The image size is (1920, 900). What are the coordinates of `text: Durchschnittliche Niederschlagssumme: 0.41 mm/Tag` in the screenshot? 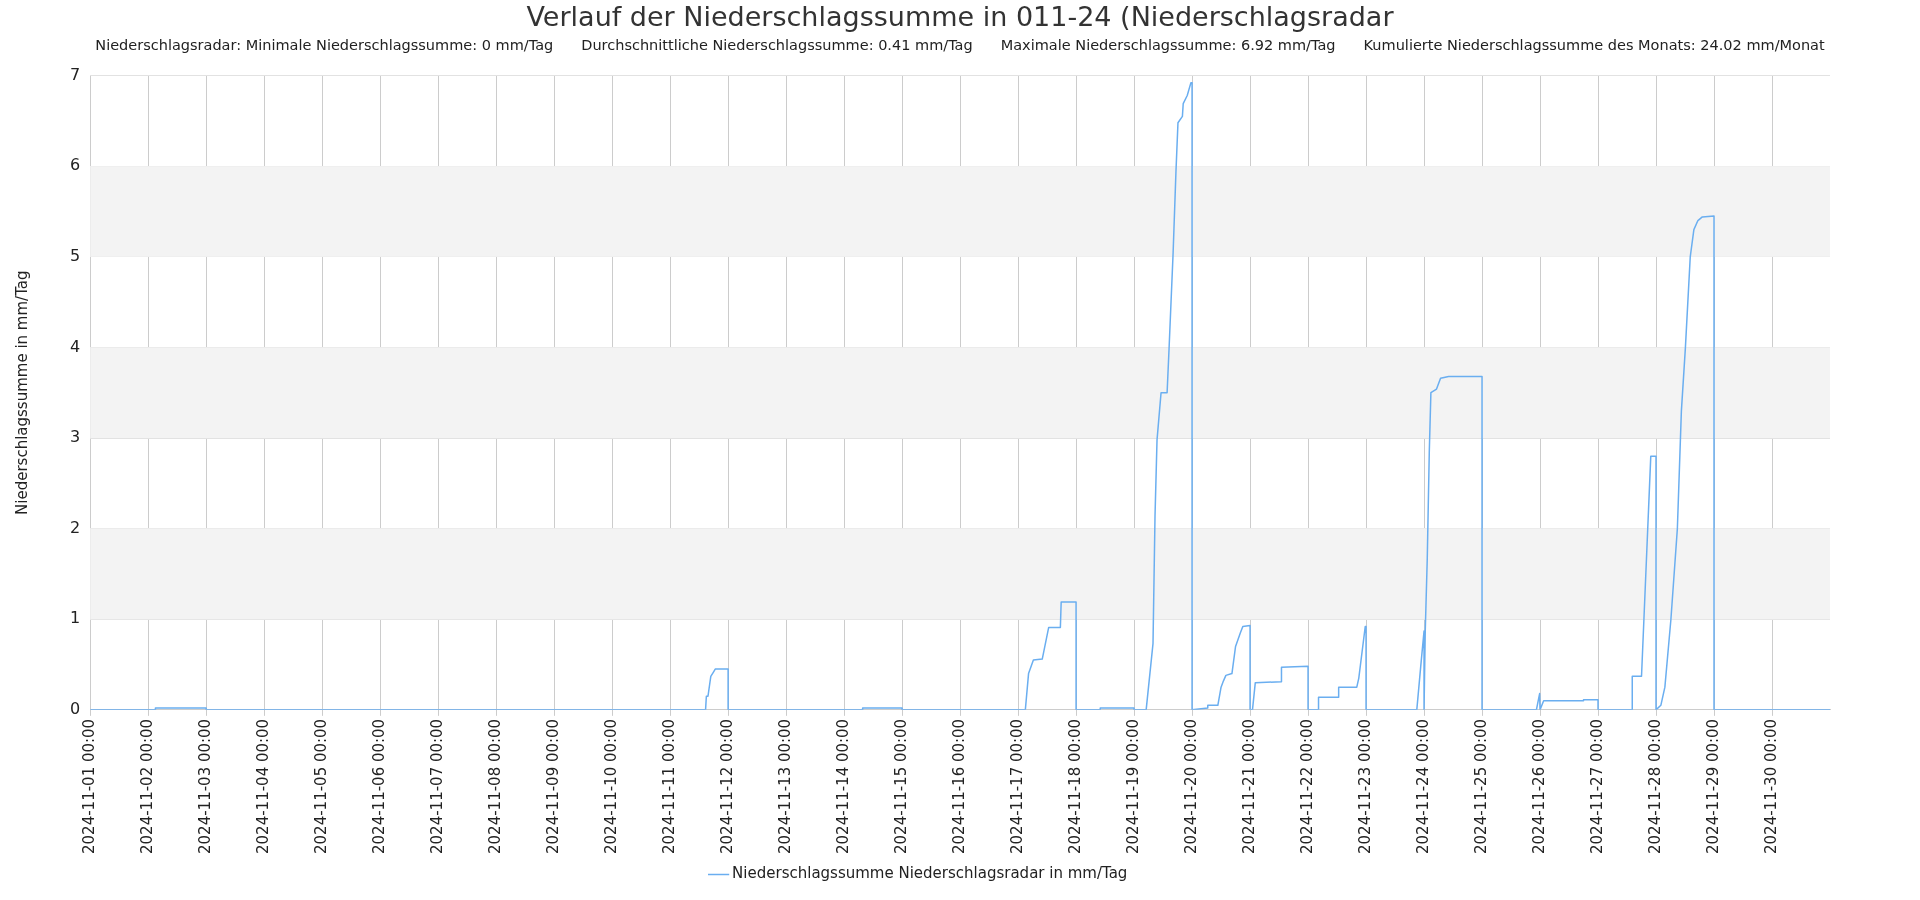 It's located at (777, 45).